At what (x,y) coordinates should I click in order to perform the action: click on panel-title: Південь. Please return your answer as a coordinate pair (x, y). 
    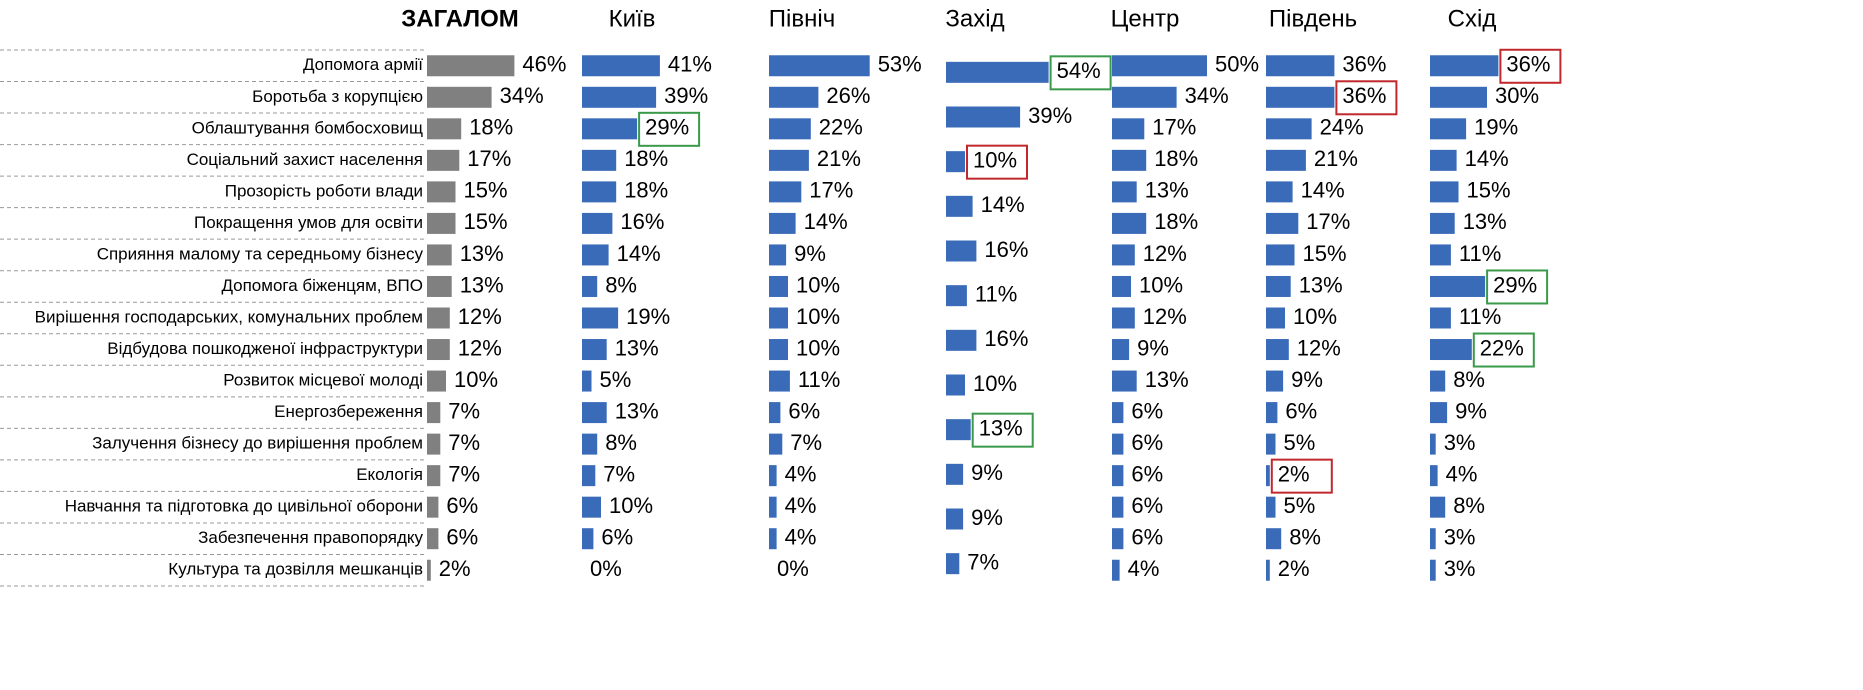
    Looking at the image, I should click on (1313, 18).